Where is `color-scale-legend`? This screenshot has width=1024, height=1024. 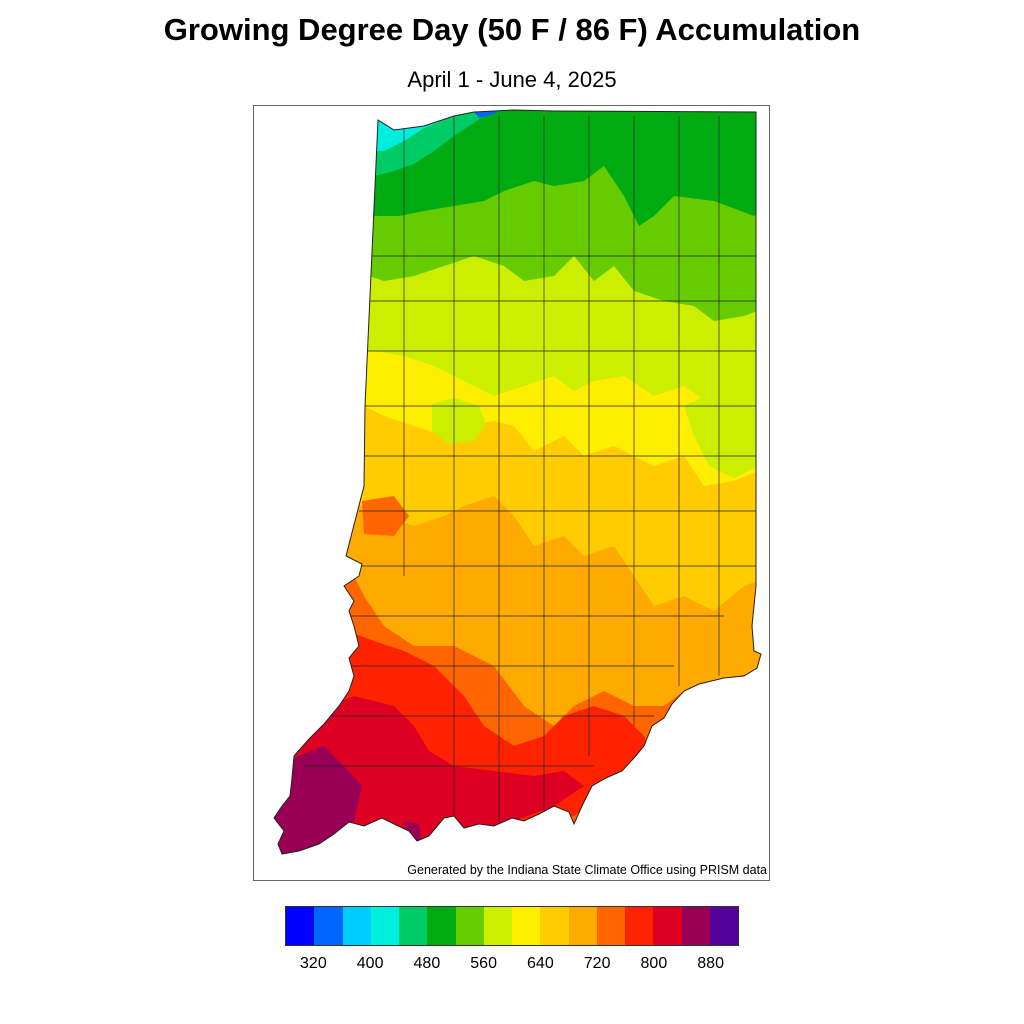 color-scale-legend is located at coordinates (512, 926).